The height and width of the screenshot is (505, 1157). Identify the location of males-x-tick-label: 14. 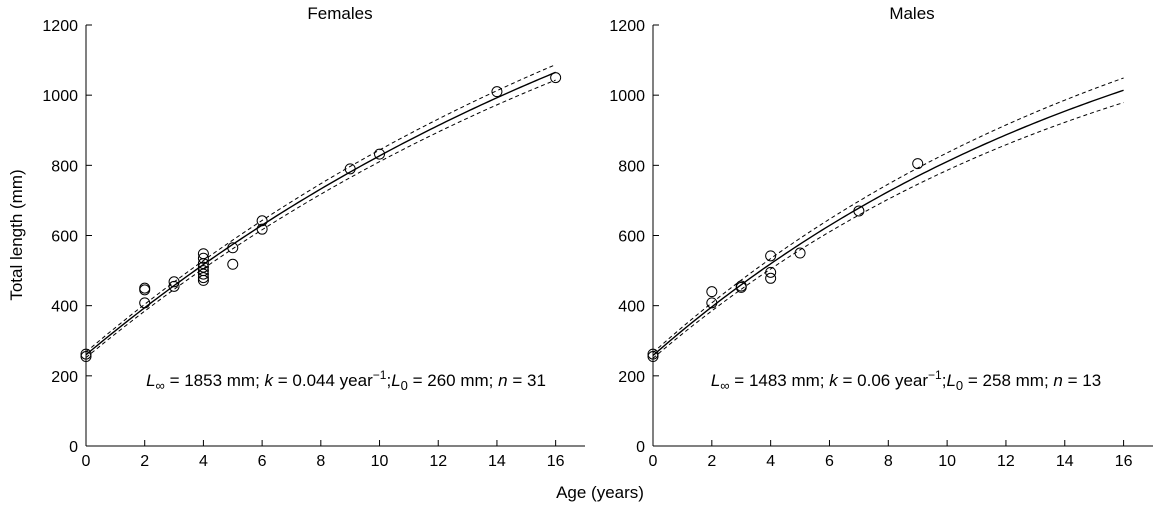
(1065, 461).